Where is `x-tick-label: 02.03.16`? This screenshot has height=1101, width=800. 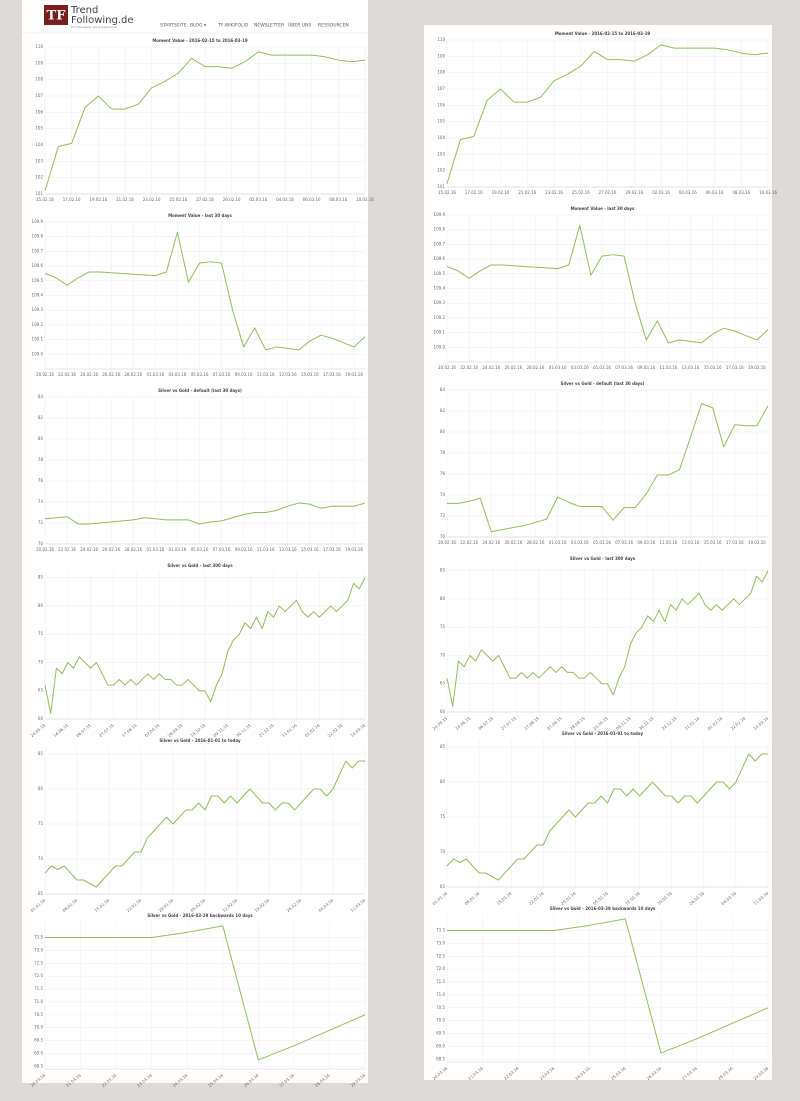 x-tick-label: 02.03.16 is located at coordinates (661, 192).